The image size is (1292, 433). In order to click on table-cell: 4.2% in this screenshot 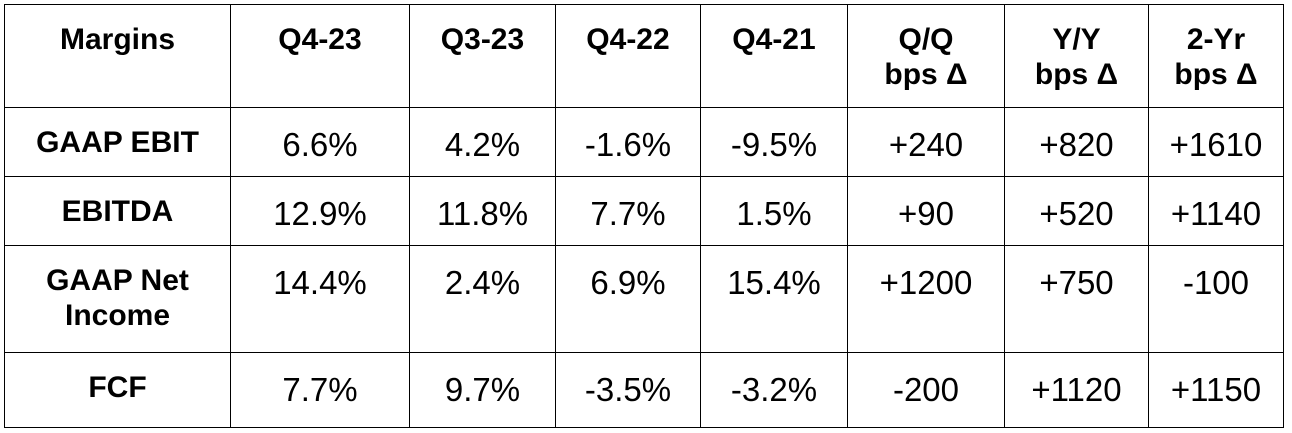, I will do `click(482, 142)`.